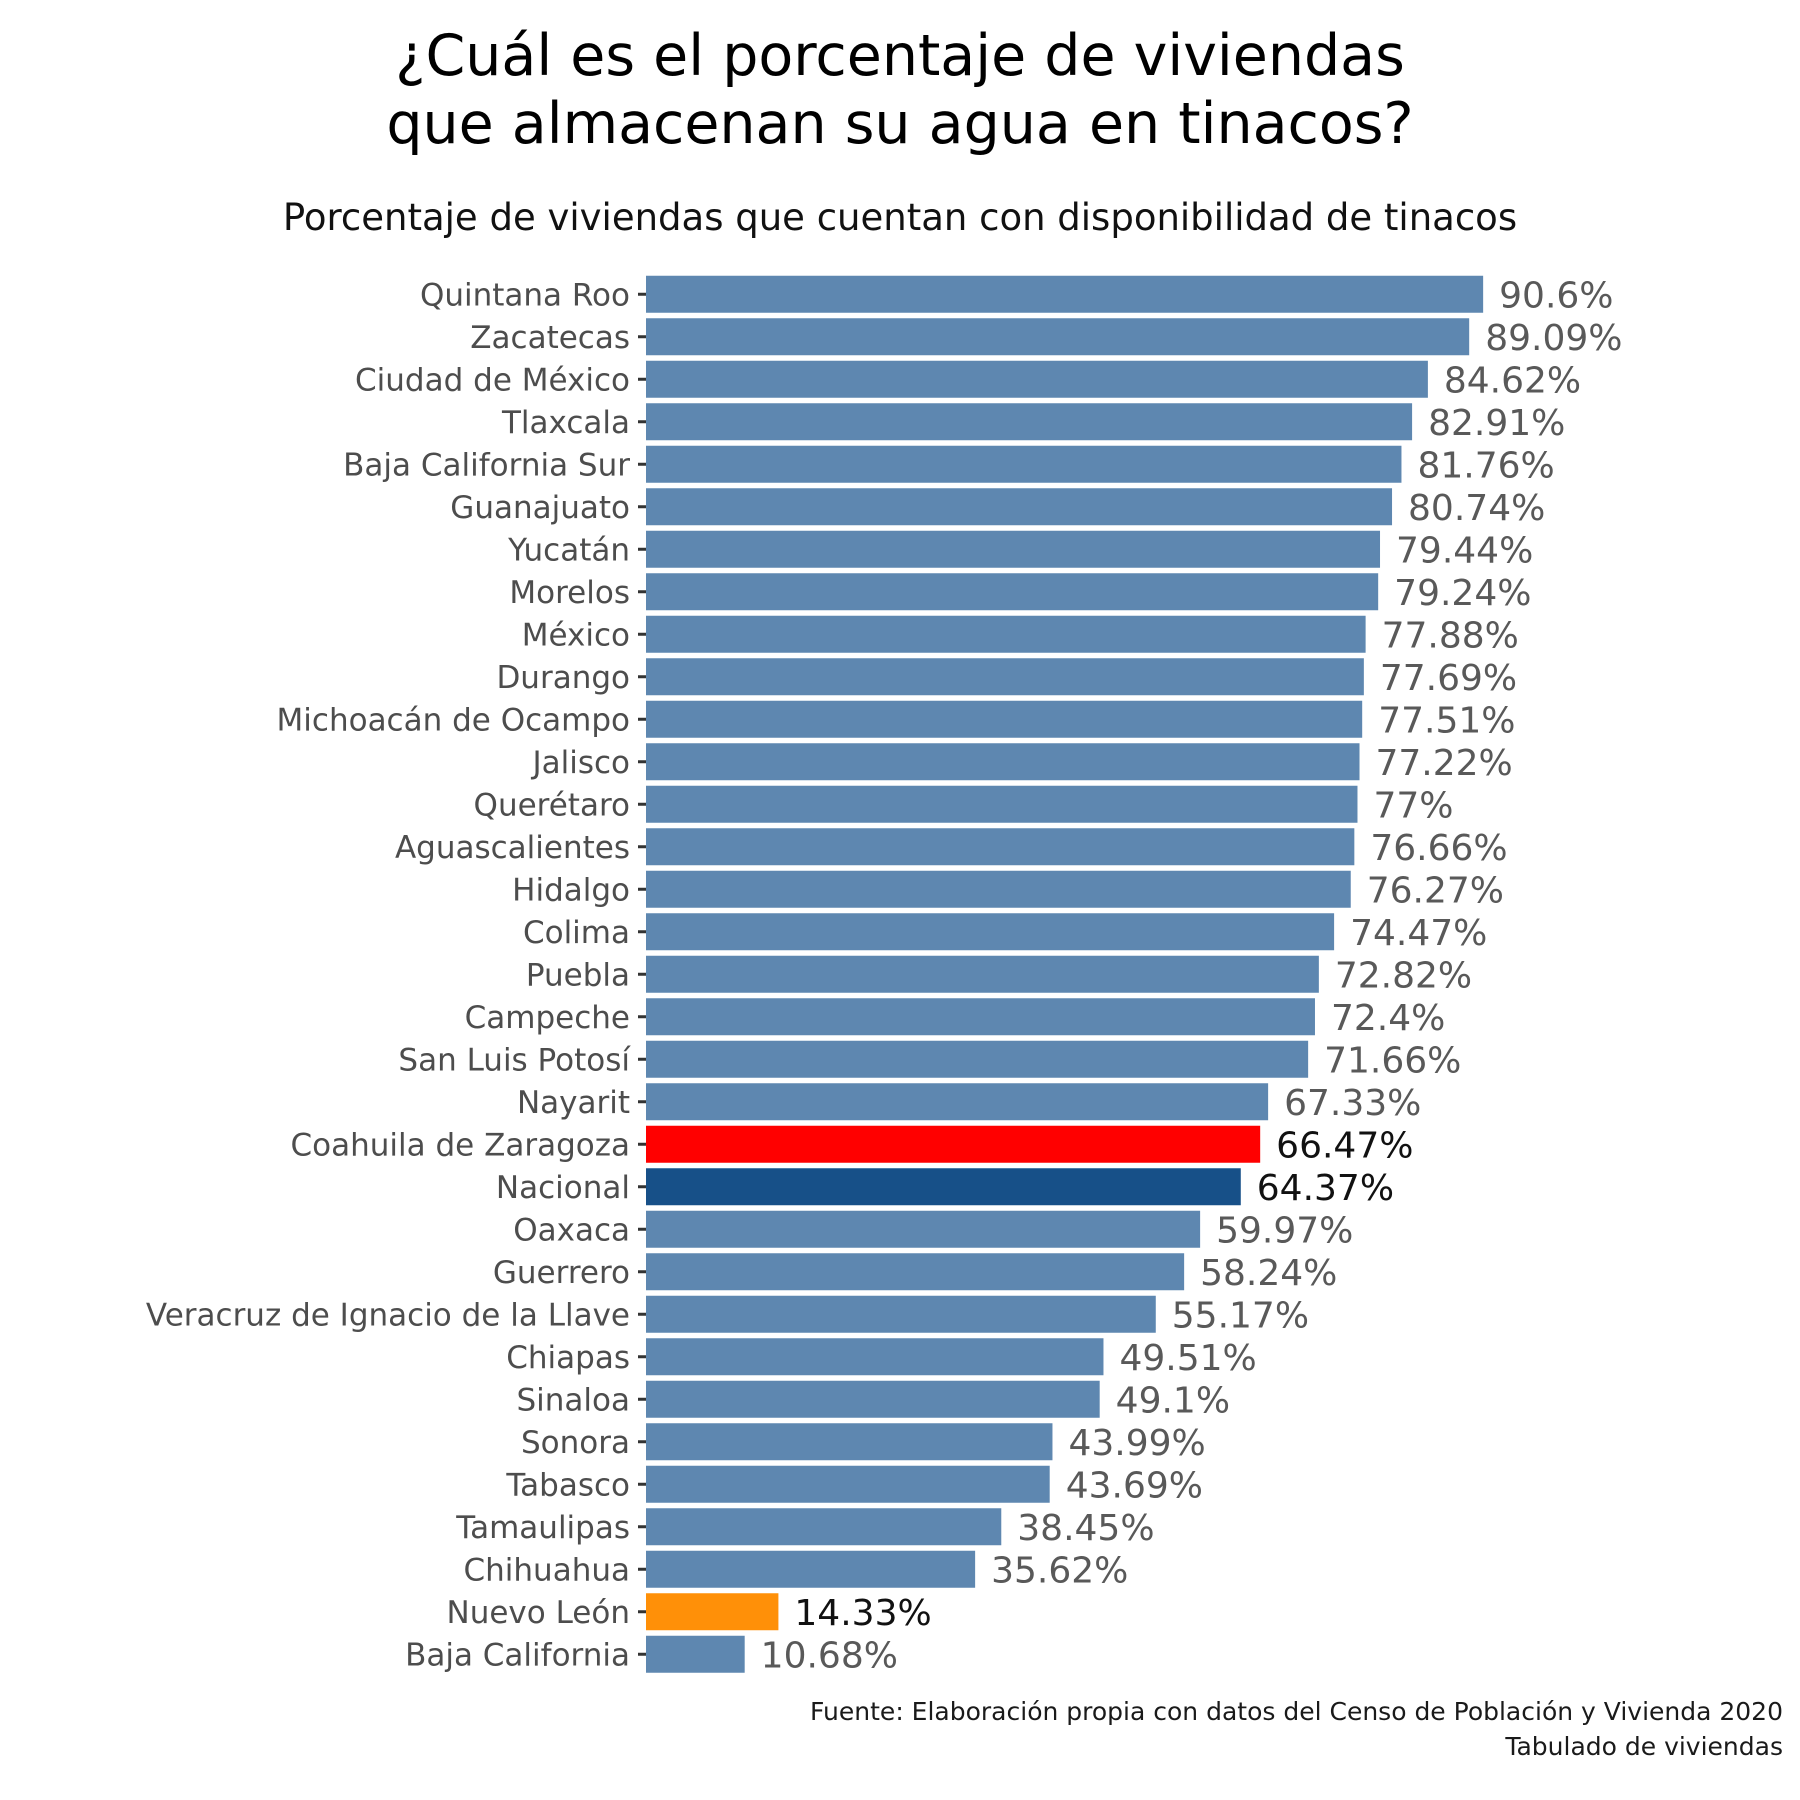  What do you see at coordinates (575, 1443) in the screenshot?
I see `category-label-sonora: Sonora` at bounding box center [575, 1443].